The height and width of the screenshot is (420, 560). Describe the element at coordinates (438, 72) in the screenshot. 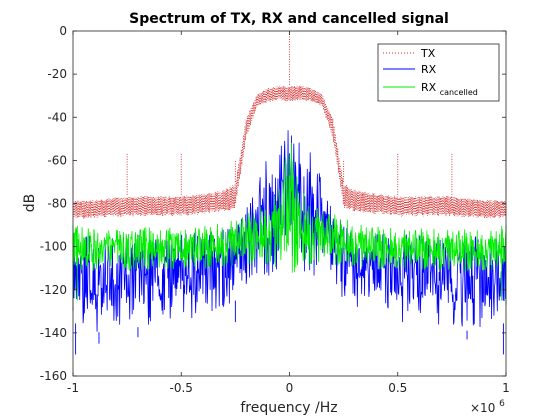

I see `legend: TX RX RX cancelled` at that location.